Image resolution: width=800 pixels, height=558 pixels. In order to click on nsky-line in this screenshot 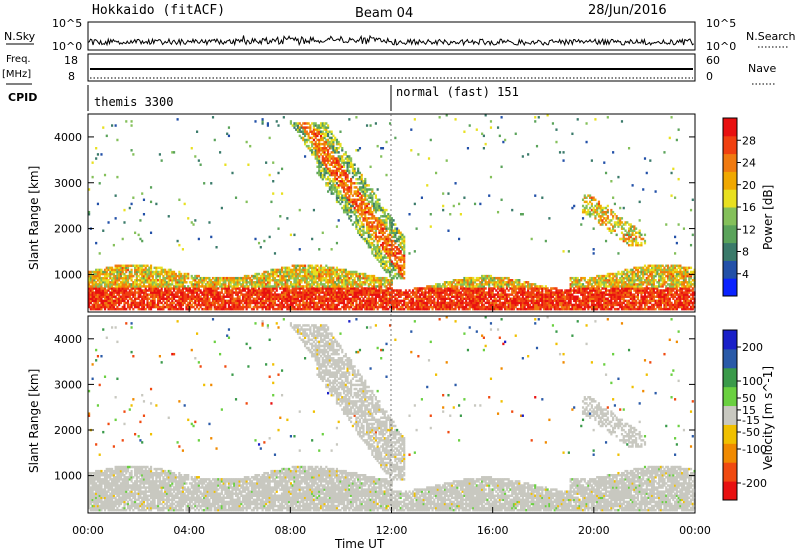, I will do `click(391, 40)`.